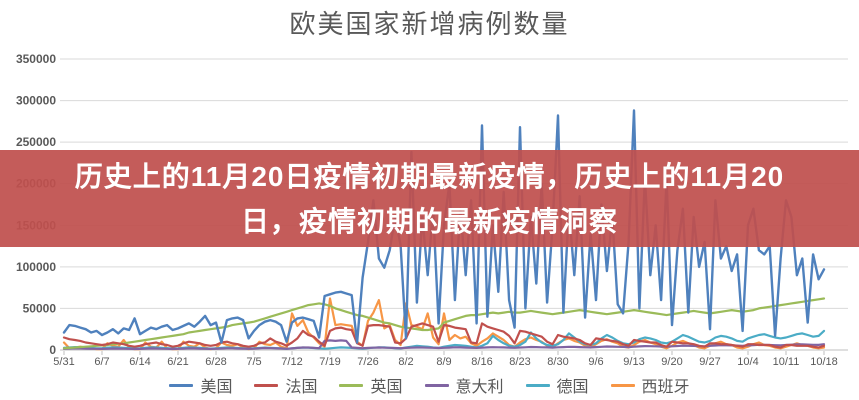 This screenshot has height=400, width=859. What do you see at coordinates (557, 362) in the screenshot?
I see `x-tick-label: 8/30` at bounding box center [557, 362].